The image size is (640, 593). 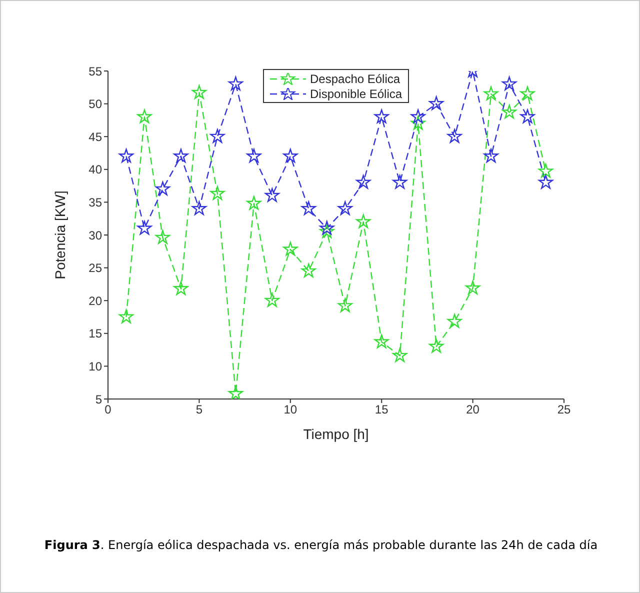 I want to click on x-tick-label: 5, so click(x=199, y=409).